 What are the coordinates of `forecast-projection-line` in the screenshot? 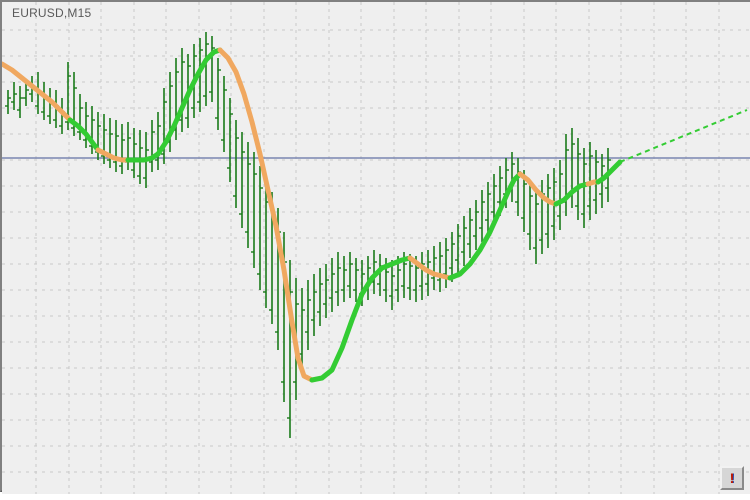 It's located at (683, 136).